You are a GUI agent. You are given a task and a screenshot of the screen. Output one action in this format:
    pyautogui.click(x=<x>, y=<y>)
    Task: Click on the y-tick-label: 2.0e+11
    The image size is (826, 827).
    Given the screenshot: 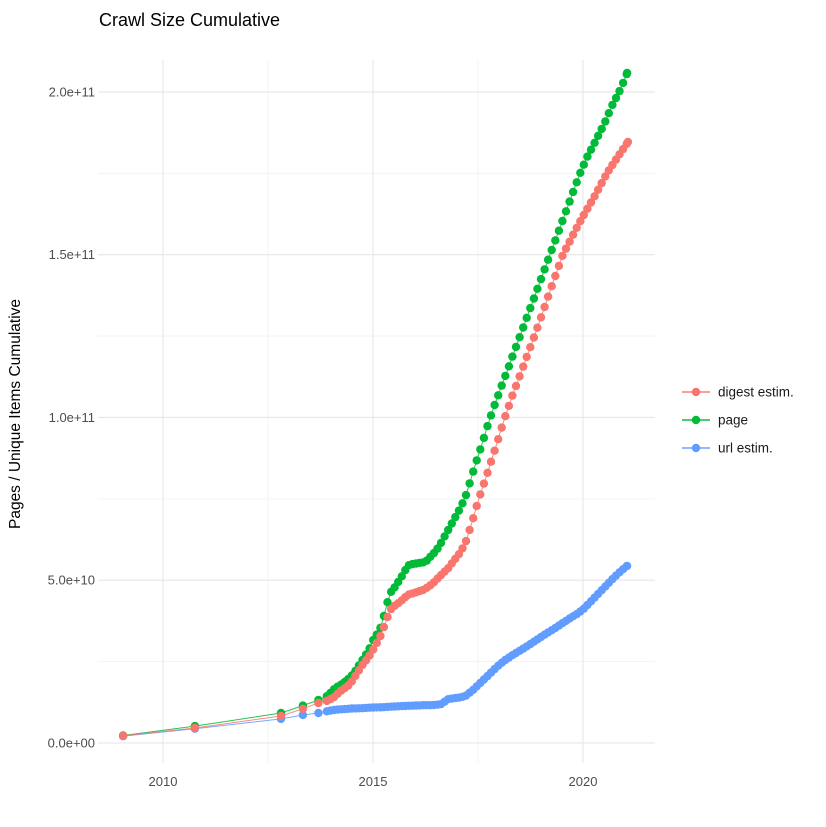 What is the action you would take?
    pyautogui.click(x=72, y=91)
    